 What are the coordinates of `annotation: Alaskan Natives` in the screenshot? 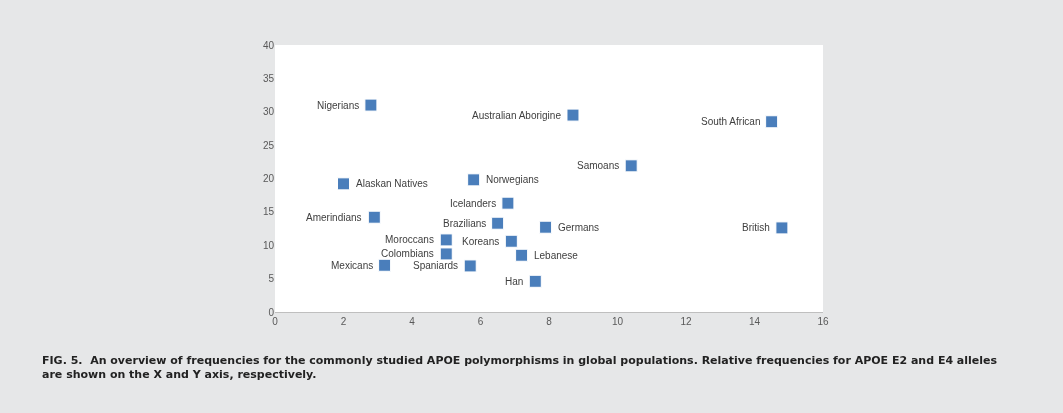 It's located at (392, 183).